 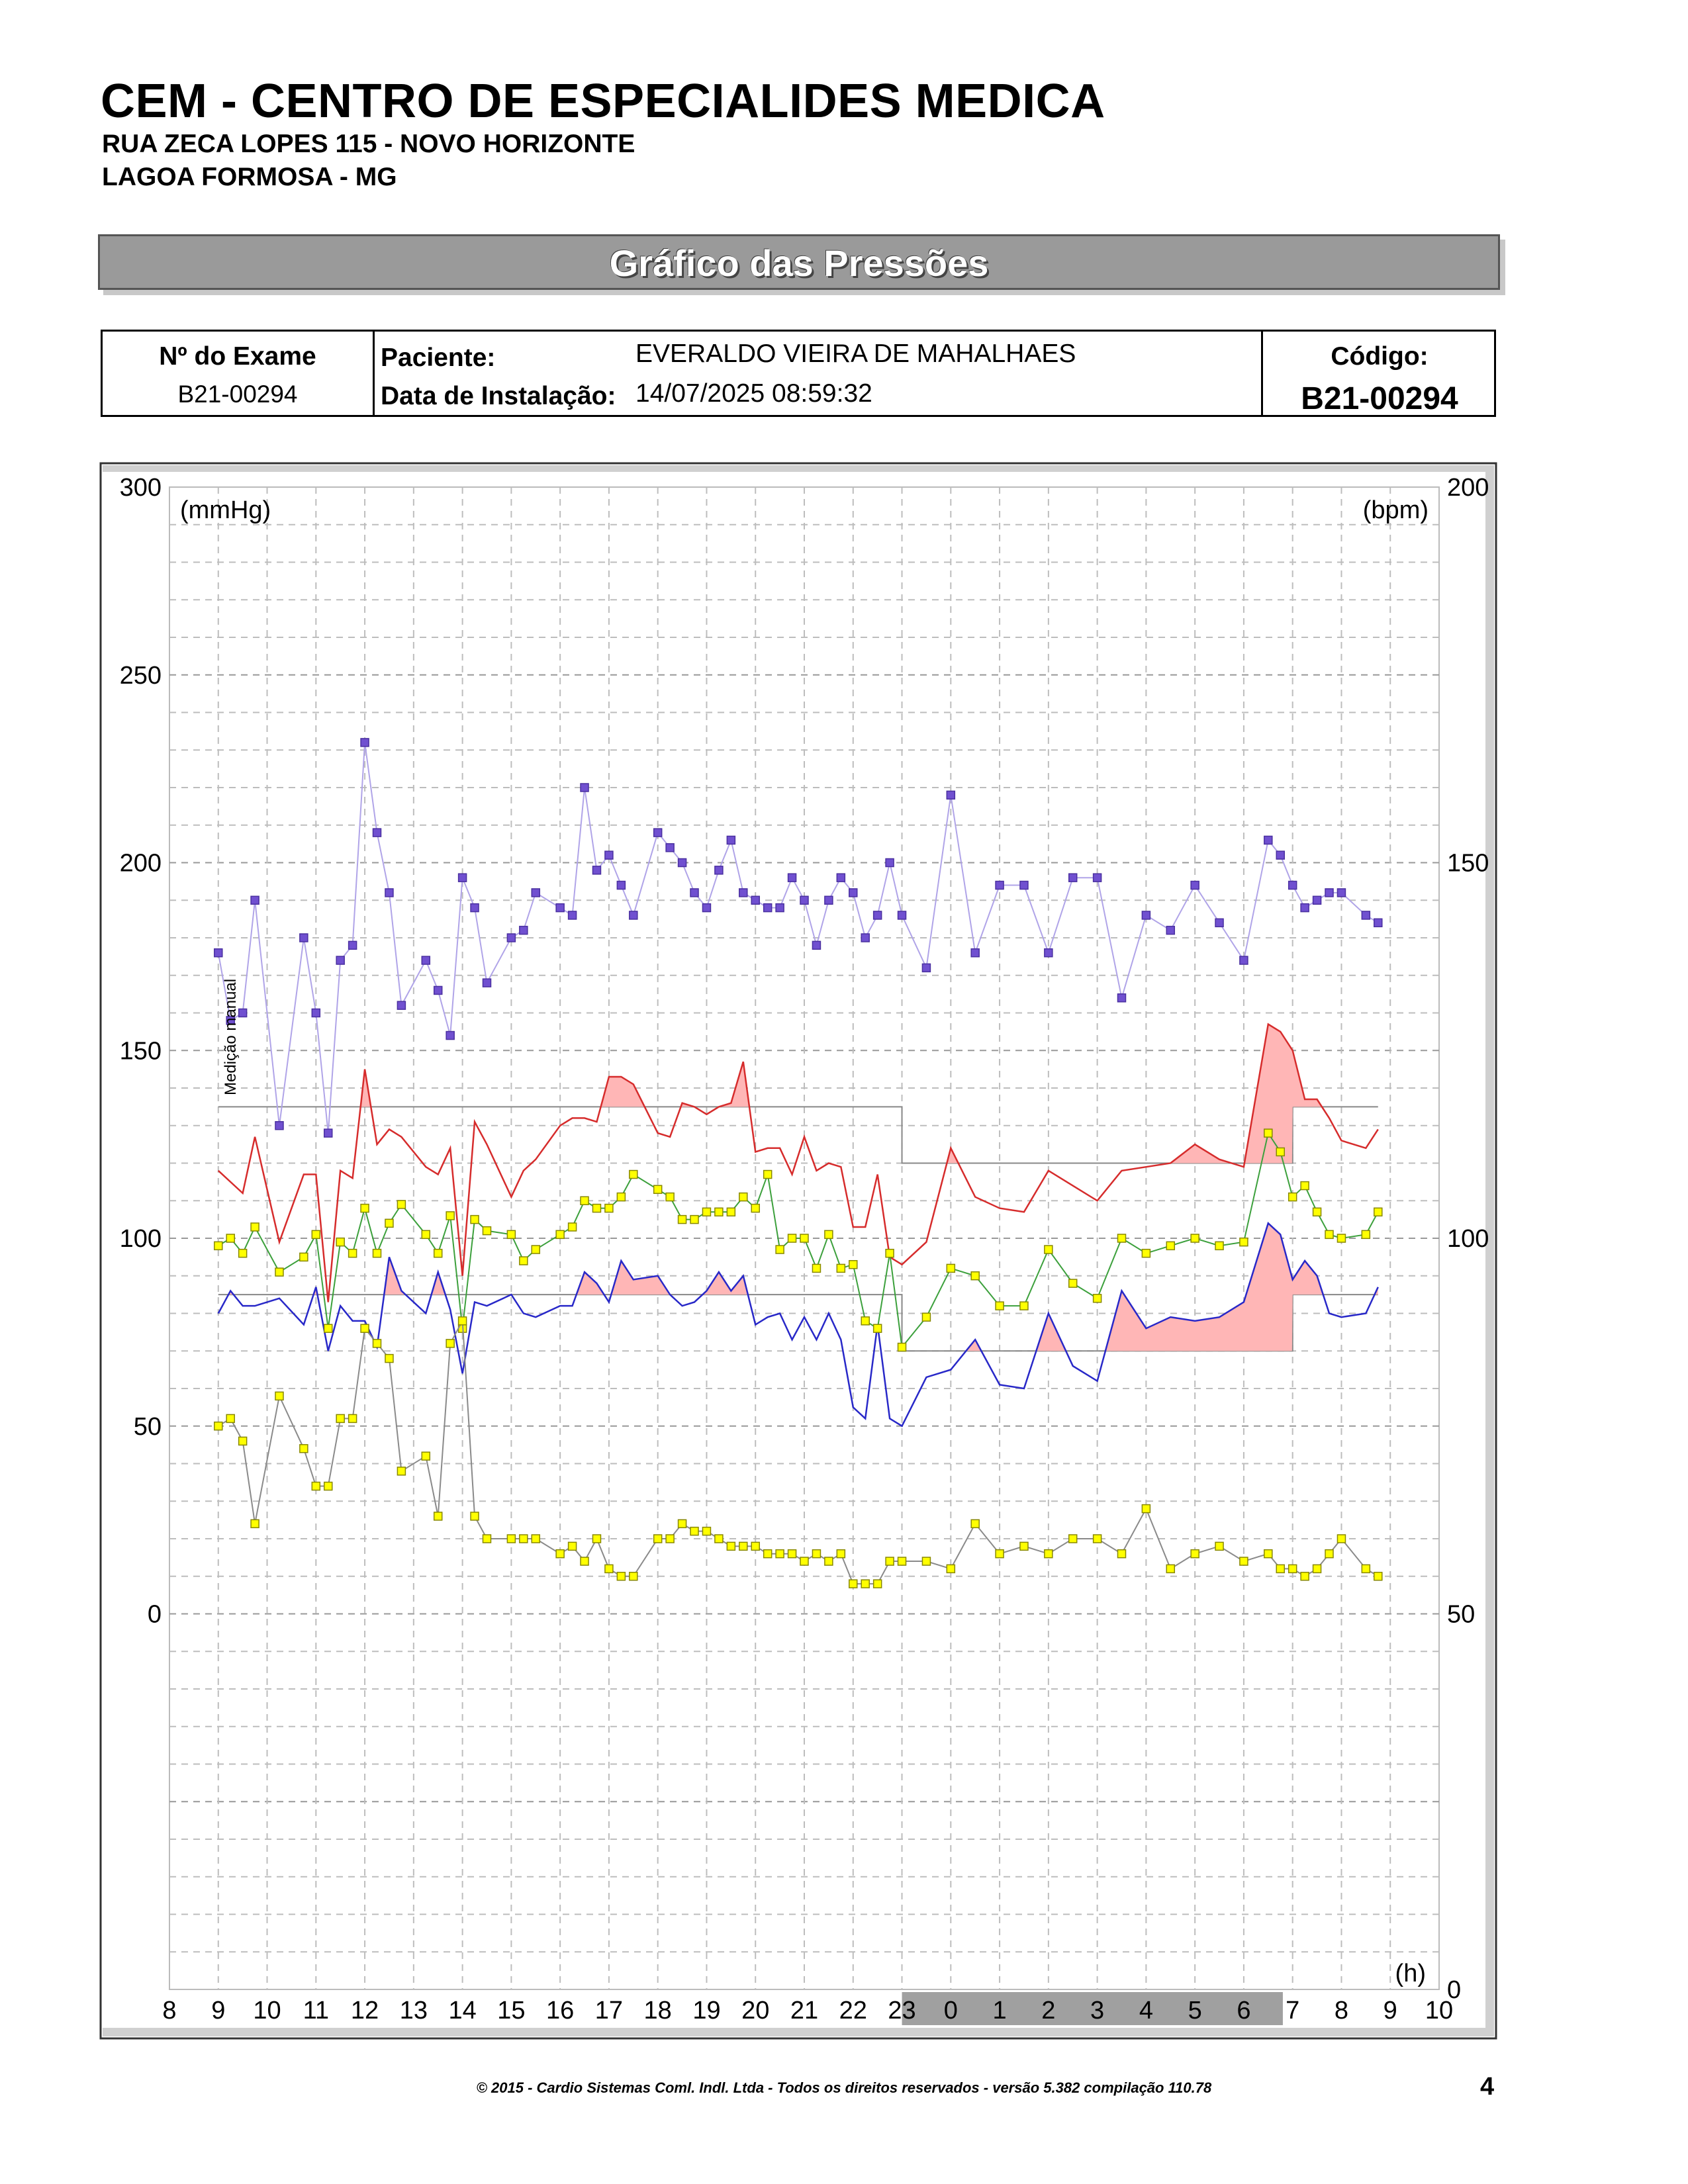 What do you see at coordinates (498, 396) in the screenshot?
I see `install-date-label: Data de Instalação:` at bounding box center [498, 396].